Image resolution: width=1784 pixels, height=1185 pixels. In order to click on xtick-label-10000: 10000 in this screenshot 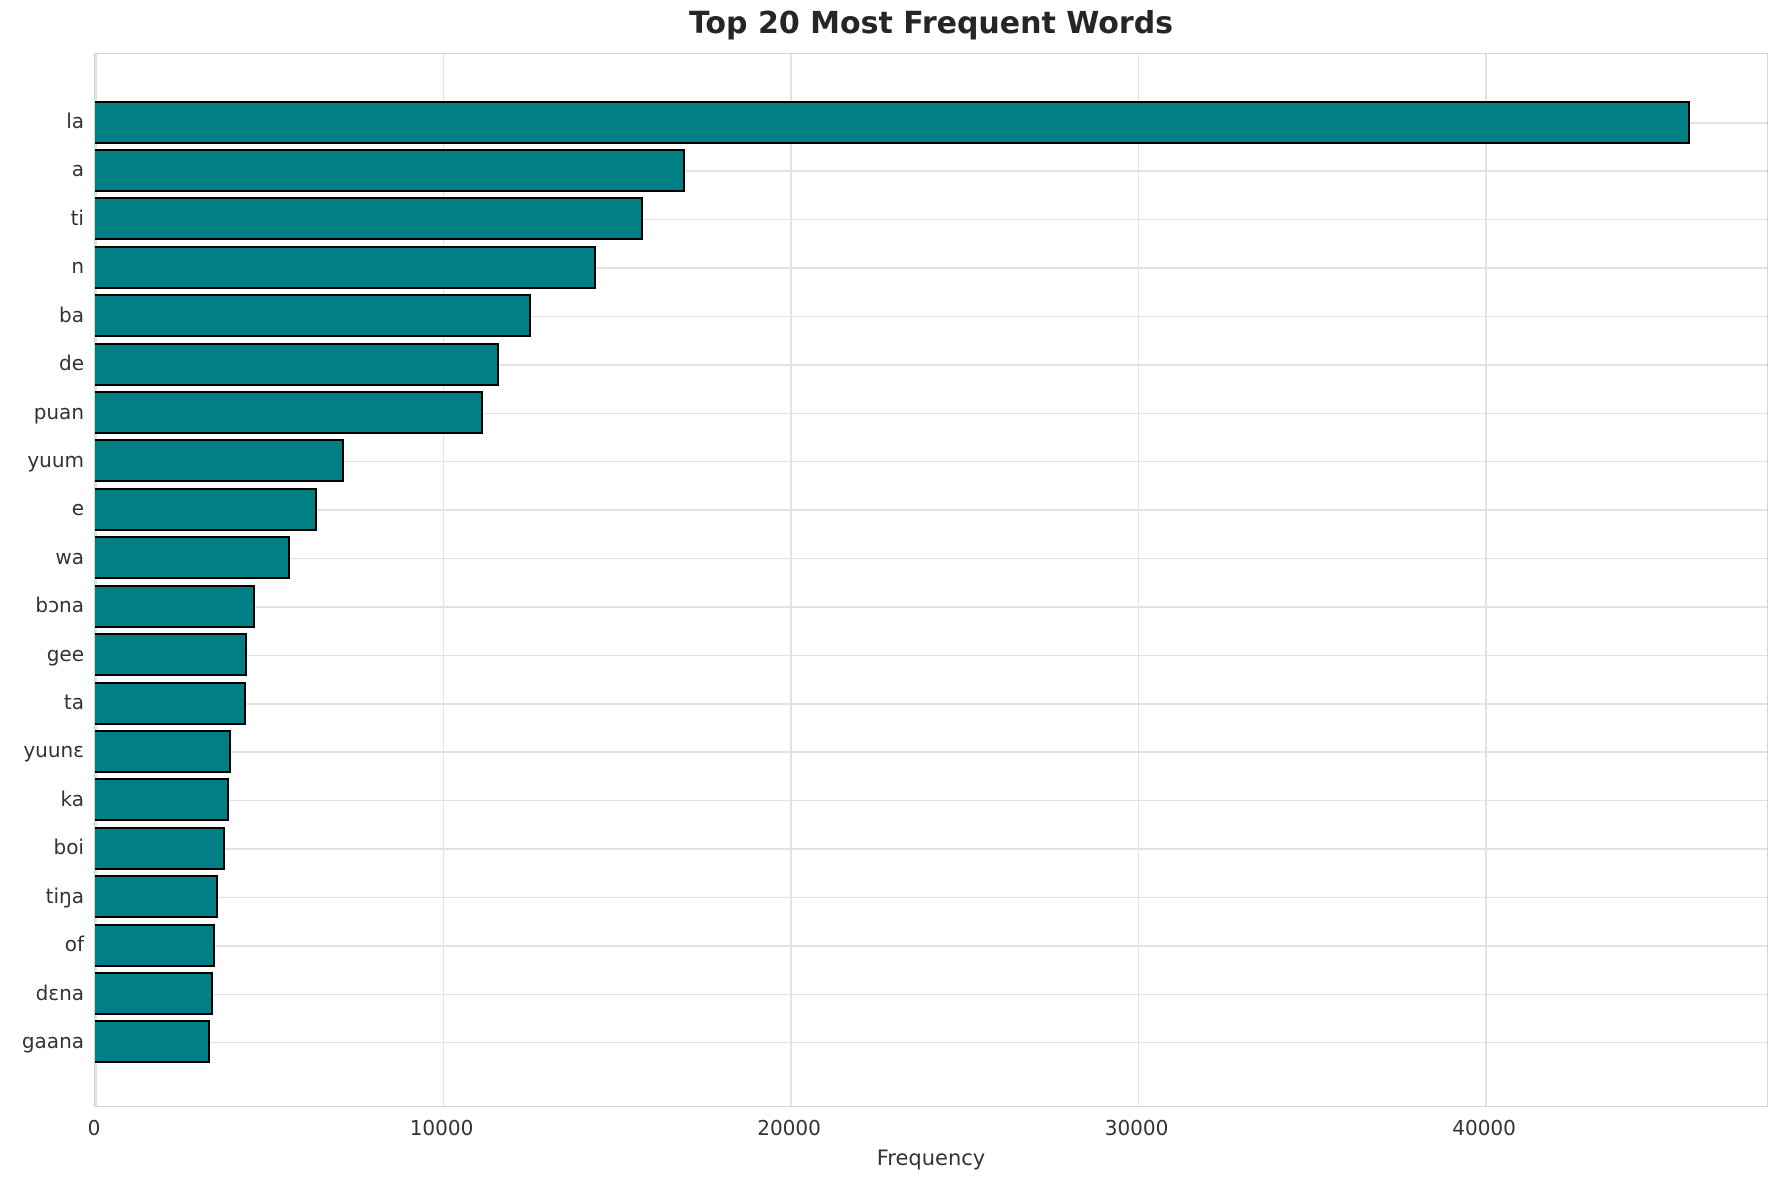, I will do `click(441, 1128)`.